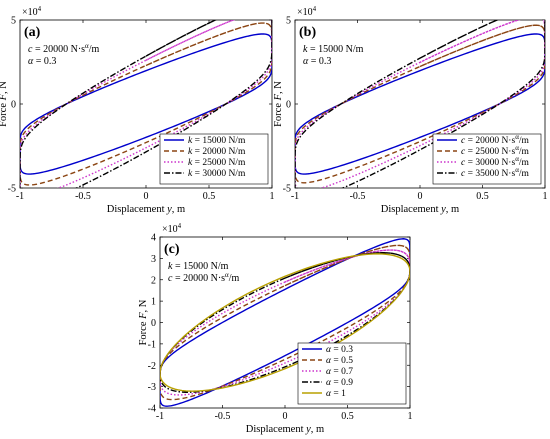  What do you see at coordinates (495, 150) in the screenshot?
I see `legend-label: c = 25000 N·sα/m` at bounding box center [495, 150].